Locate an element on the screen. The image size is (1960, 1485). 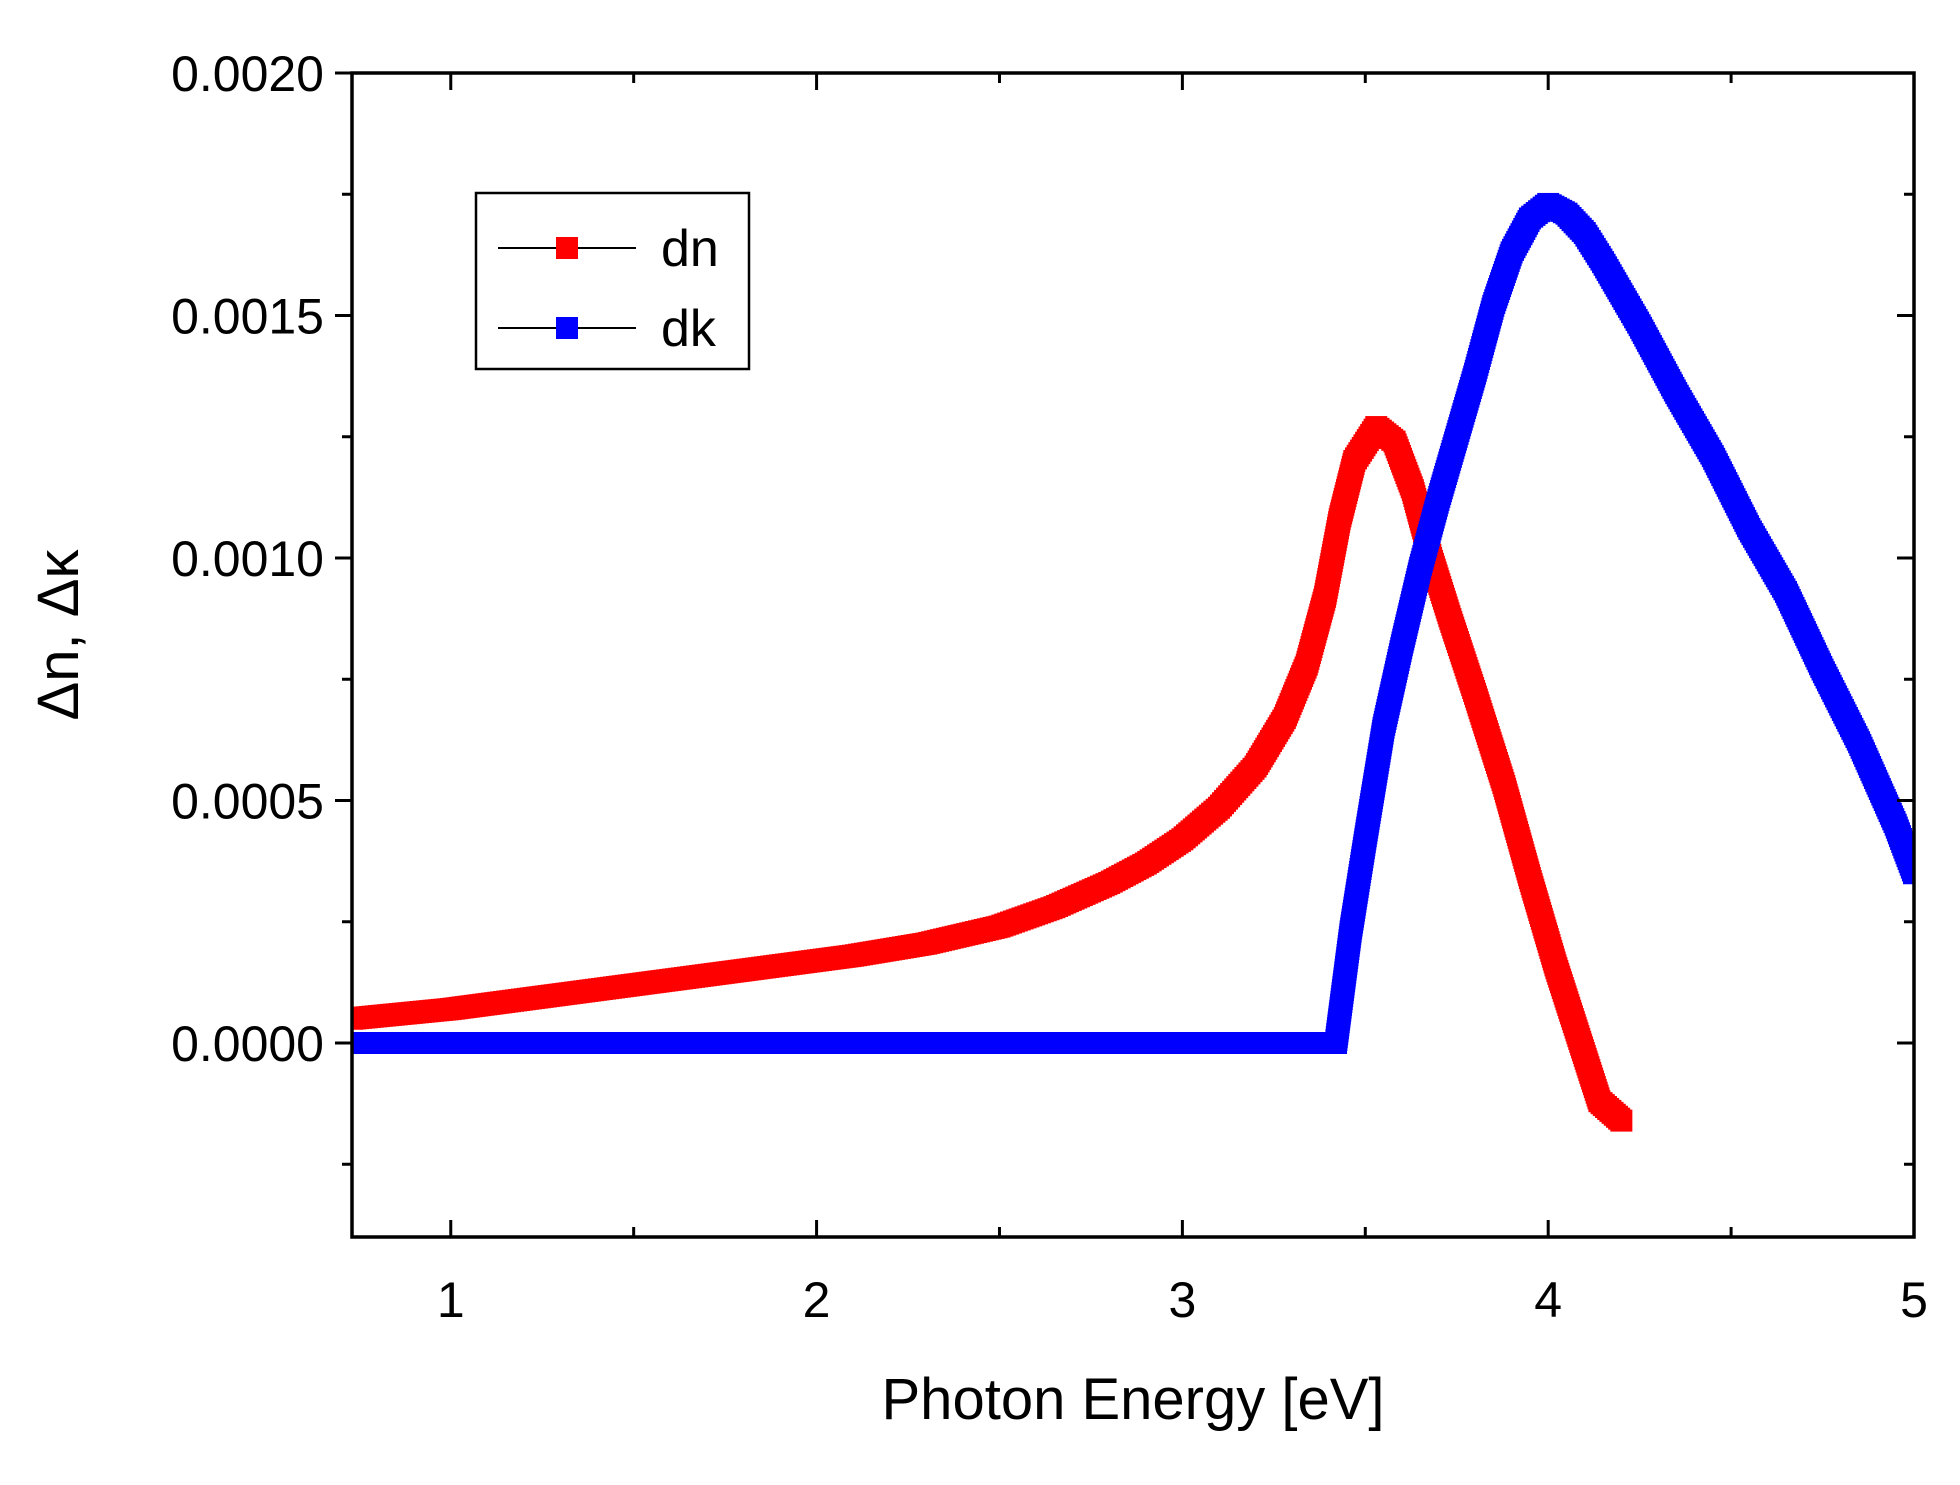
y-axis-title: Δn, Δκ is located at coordinates (58, 635).